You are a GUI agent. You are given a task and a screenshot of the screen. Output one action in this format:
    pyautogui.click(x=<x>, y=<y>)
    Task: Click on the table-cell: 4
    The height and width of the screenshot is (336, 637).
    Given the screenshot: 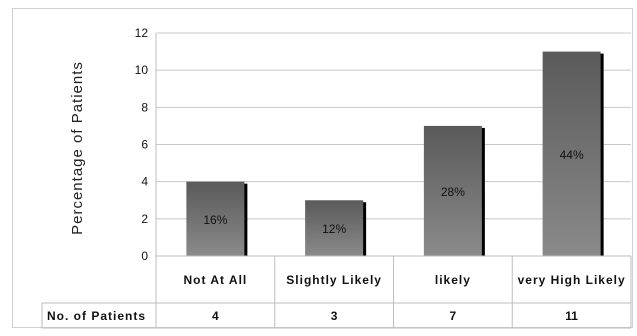 What is the action you would take?
    pyautogui.click(x=215, y=316)
    